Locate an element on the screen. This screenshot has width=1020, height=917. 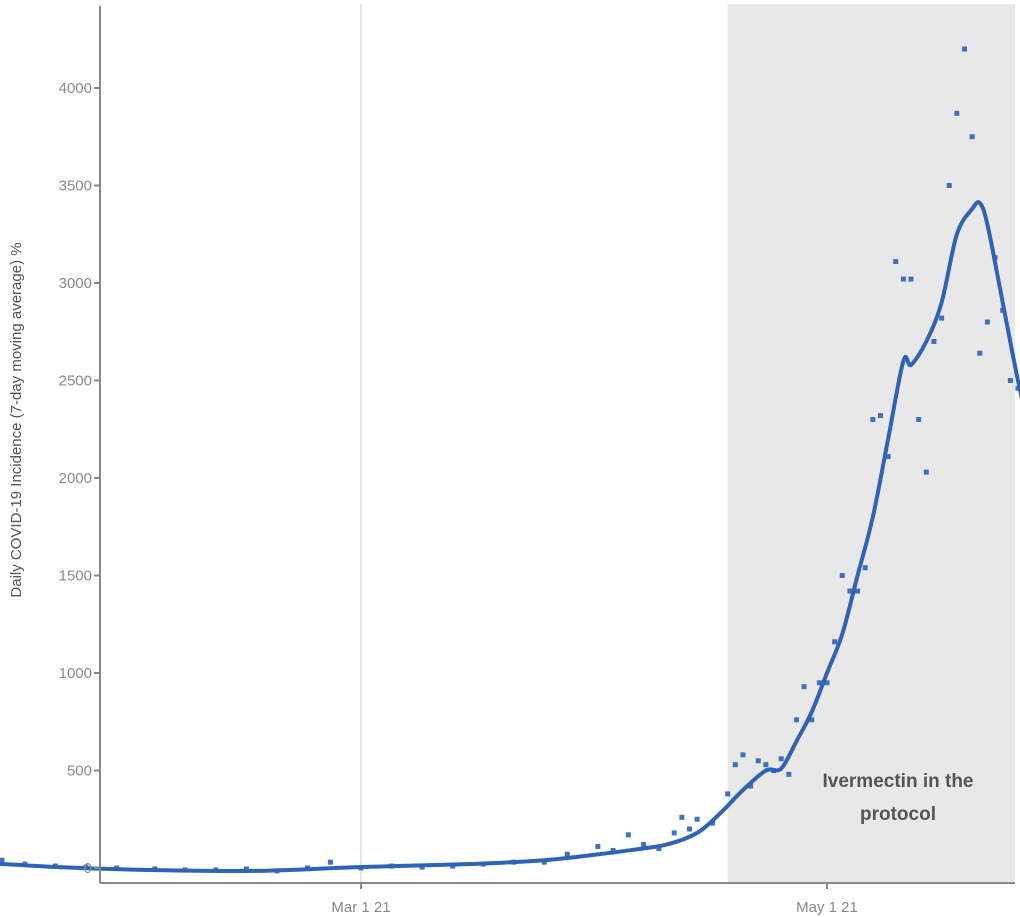
y-axis-ticks: 0 500 1000 1500 2000 2500 3000 3500 4000 is located at coordinates (79, 478).